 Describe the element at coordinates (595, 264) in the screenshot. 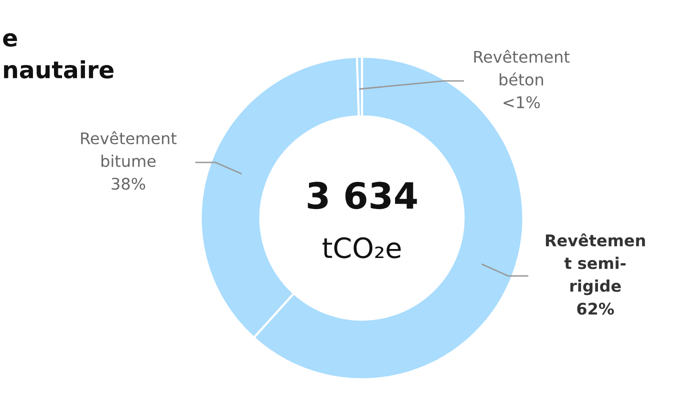

I see `slice-label: Revêtemen t semi- rigide` at that location.